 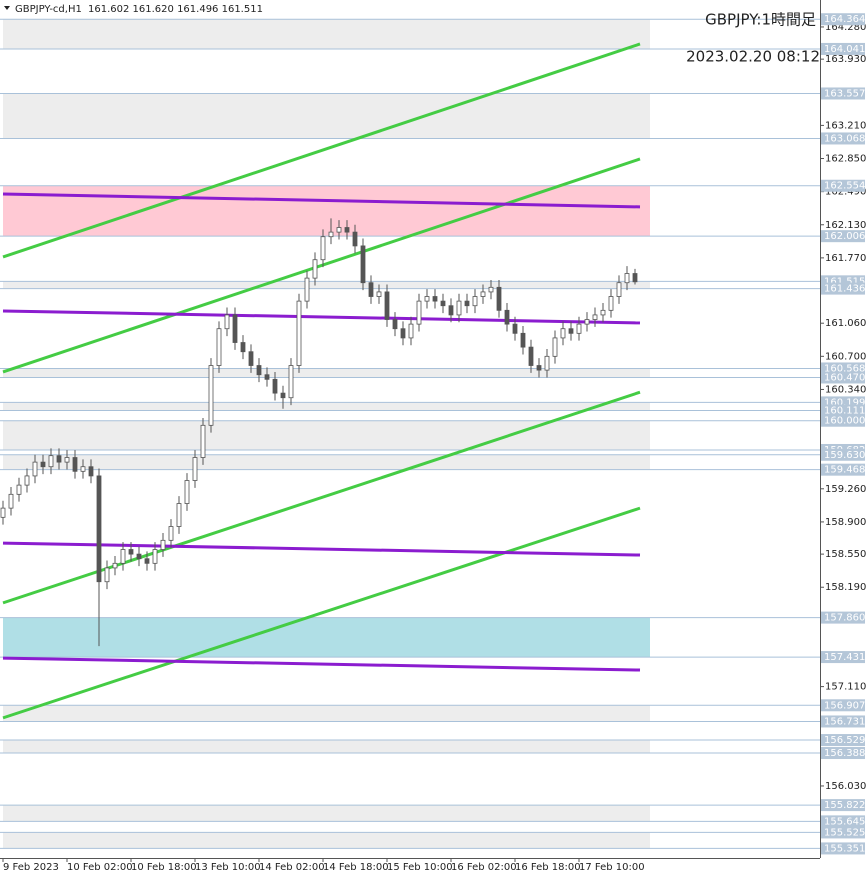 What do you see at coordinates (845, 522) in the screenshot?
I see `y-tick-label: 158.900` at bounding box center [845, 522].